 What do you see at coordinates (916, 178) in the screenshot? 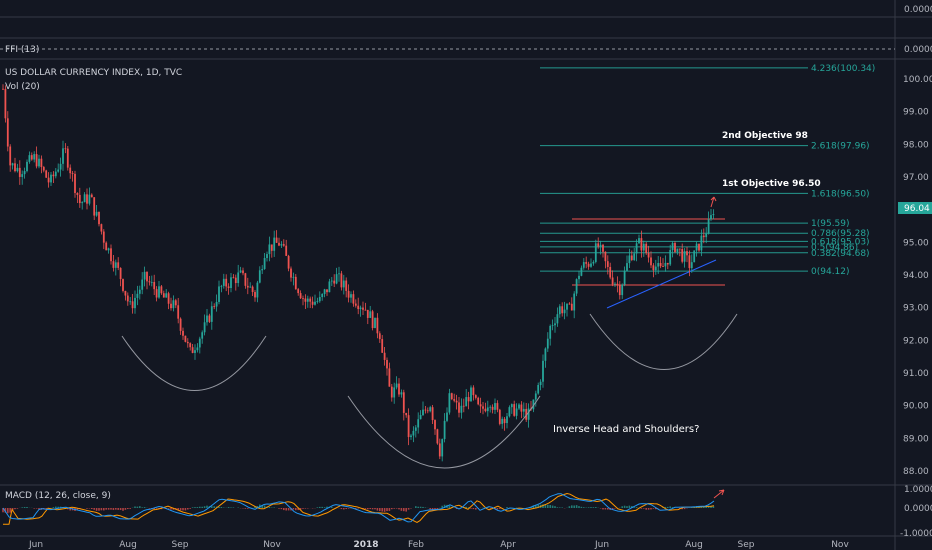
I see `price-tick-label: 97.00` at bounding box center [916, 178].